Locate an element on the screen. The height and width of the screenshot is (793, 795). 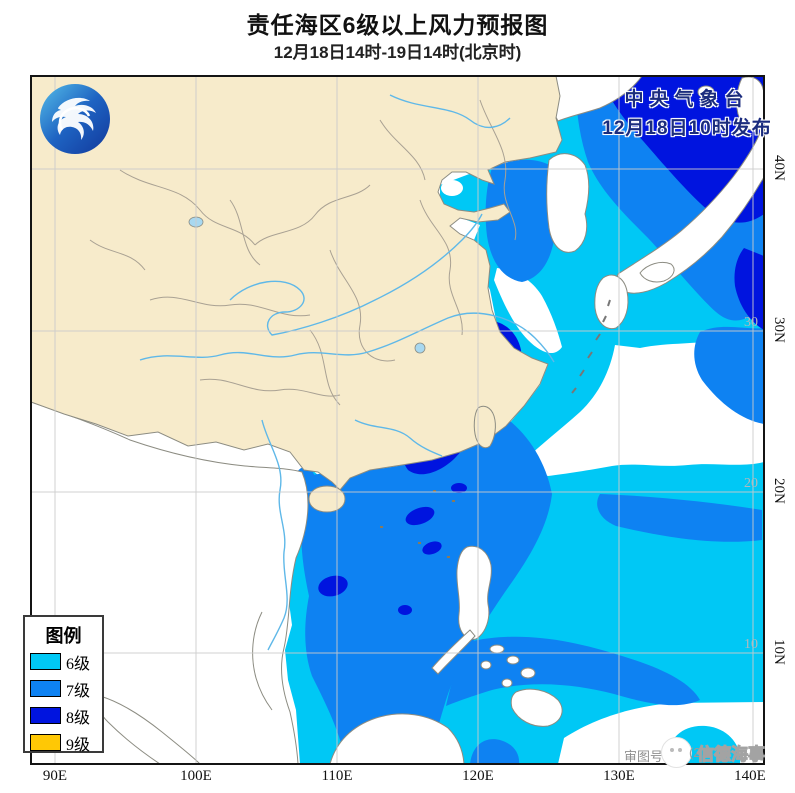
legend-box: 图例 6级 7级 8级 9级 is located at coordinates (63, 685).